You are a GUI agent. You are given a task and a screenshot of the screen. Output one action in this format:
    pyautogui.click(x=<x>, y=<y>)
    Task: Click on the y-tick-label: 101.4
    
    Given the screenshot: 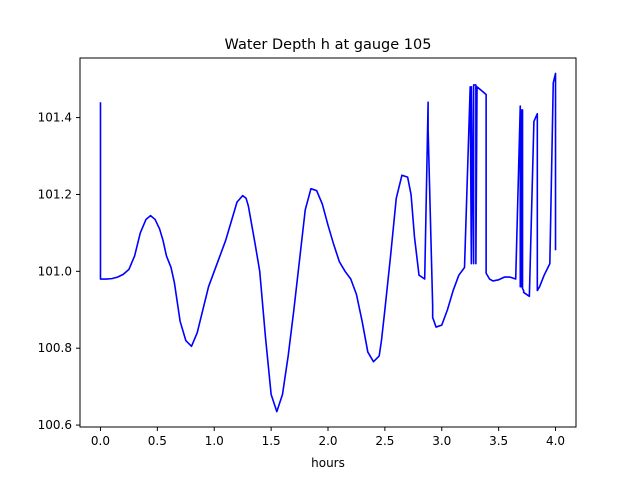 What is the action you would take?
    pyautogui.click(x=55, y=118)
    